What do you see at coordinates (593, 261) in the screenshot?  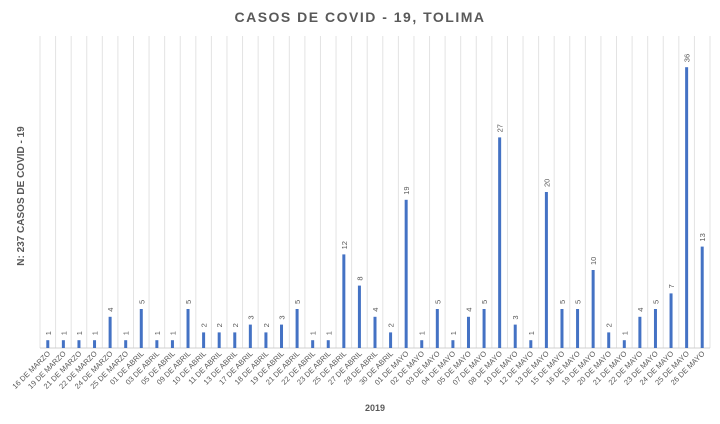 I see `data-label: 10` at bounding box center [593, 261].